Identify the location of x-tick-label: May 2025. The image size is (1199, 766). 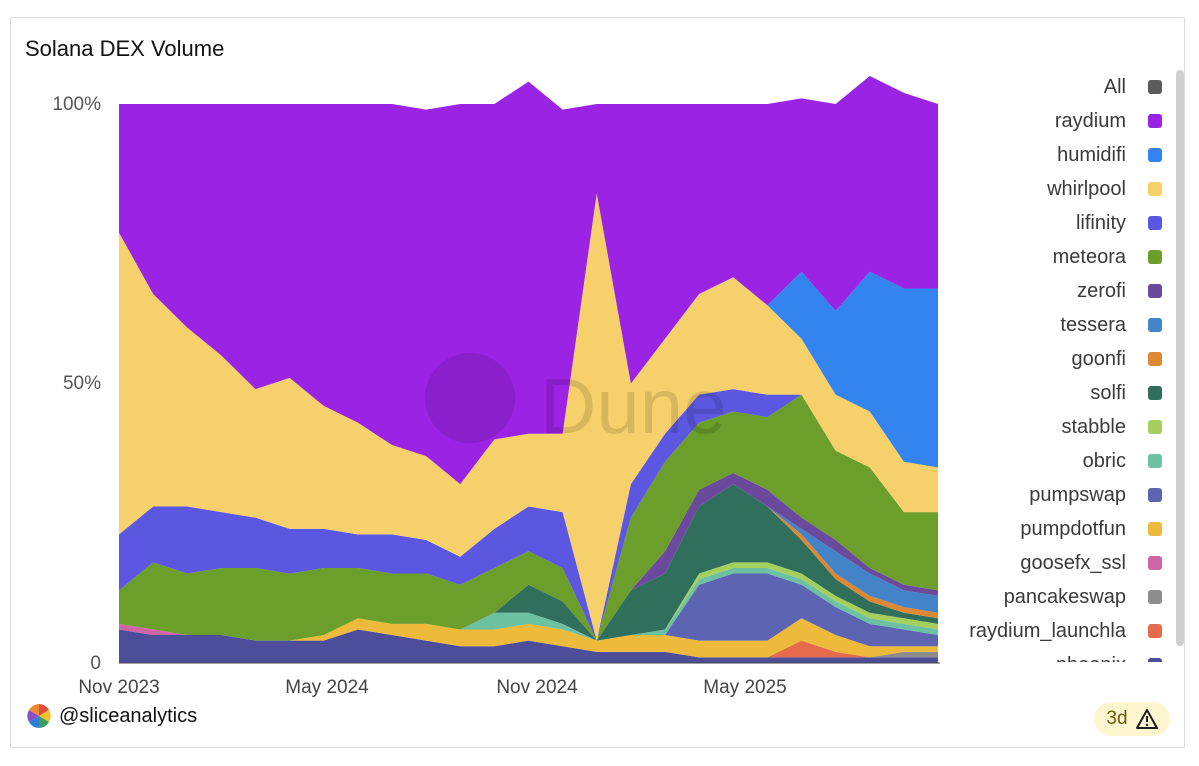
(744, 687).